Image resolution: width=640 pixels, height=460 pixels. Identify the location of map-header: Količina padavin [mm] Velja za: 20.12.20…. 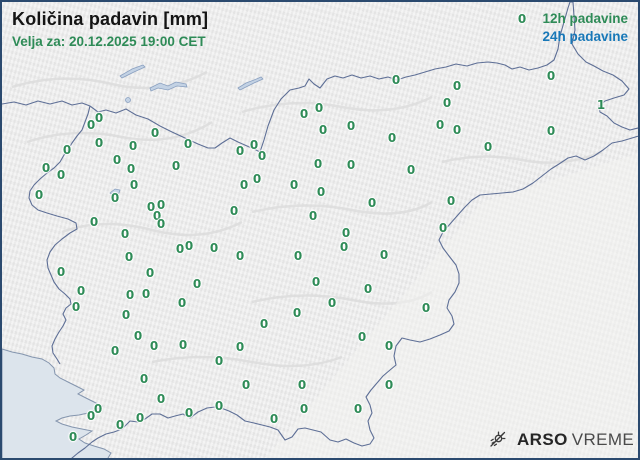
(110, 29).